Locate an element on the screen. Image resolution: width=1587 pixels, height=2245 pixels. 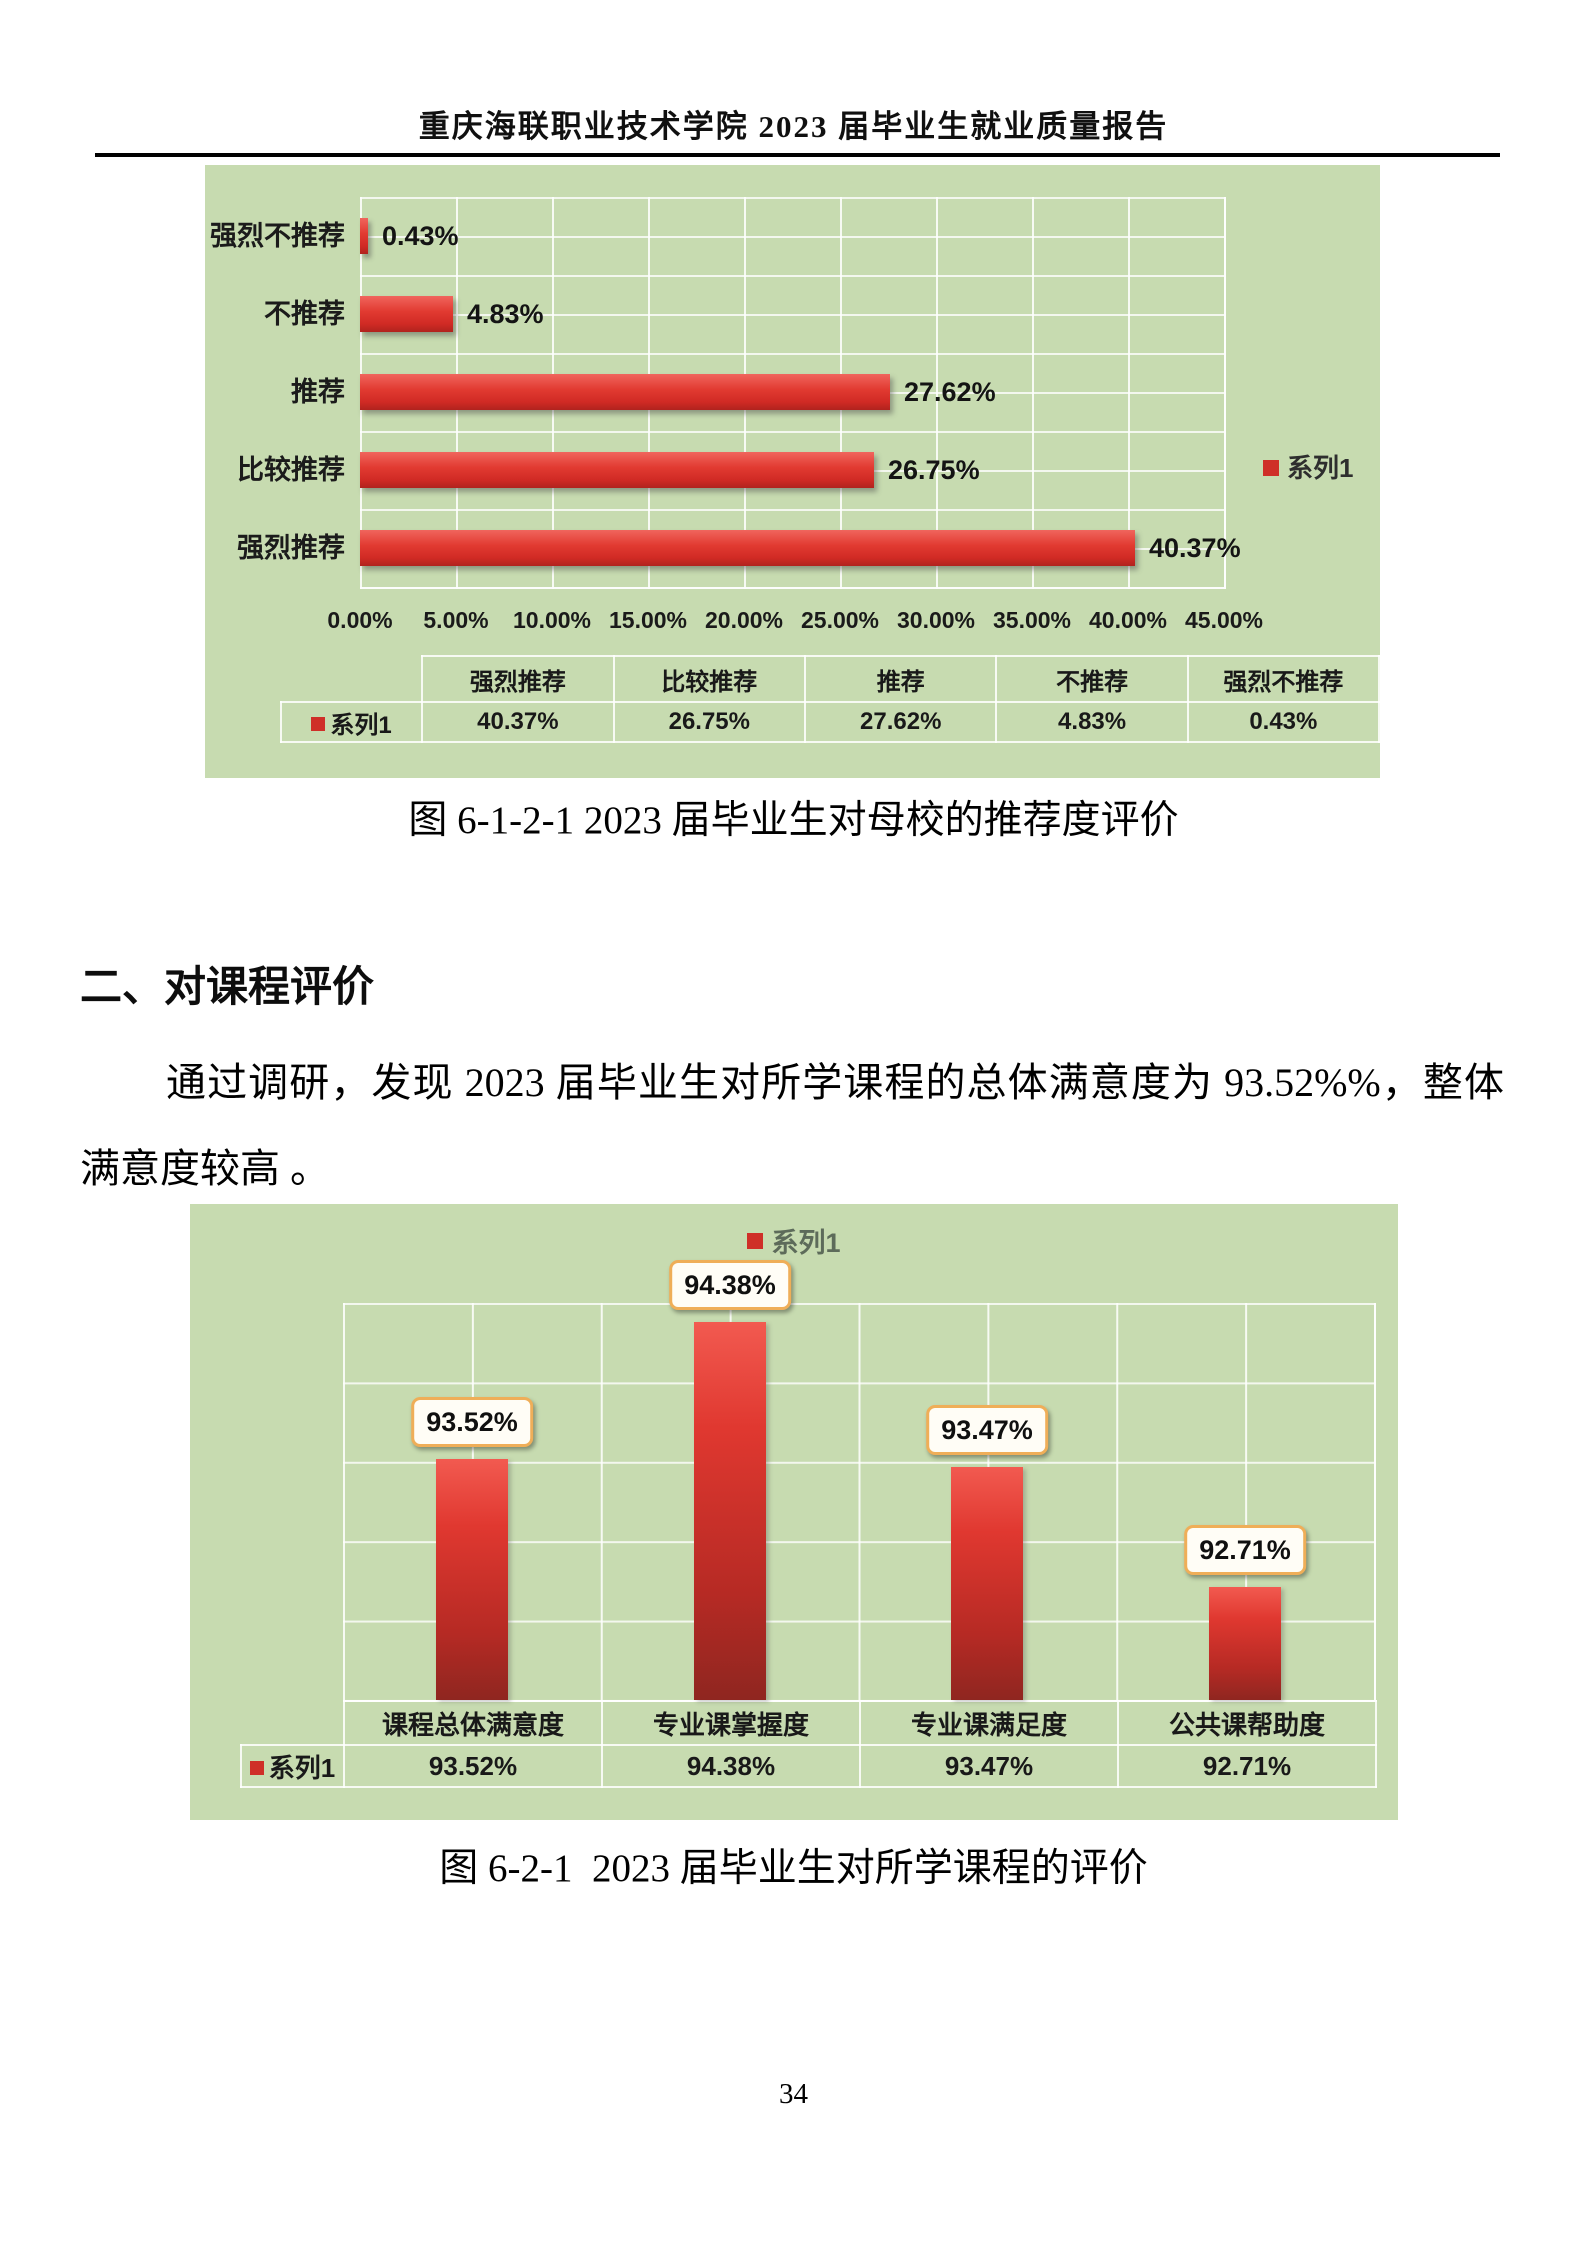
table-value-cell: 94.38% is located at coordinates (731, 1766).